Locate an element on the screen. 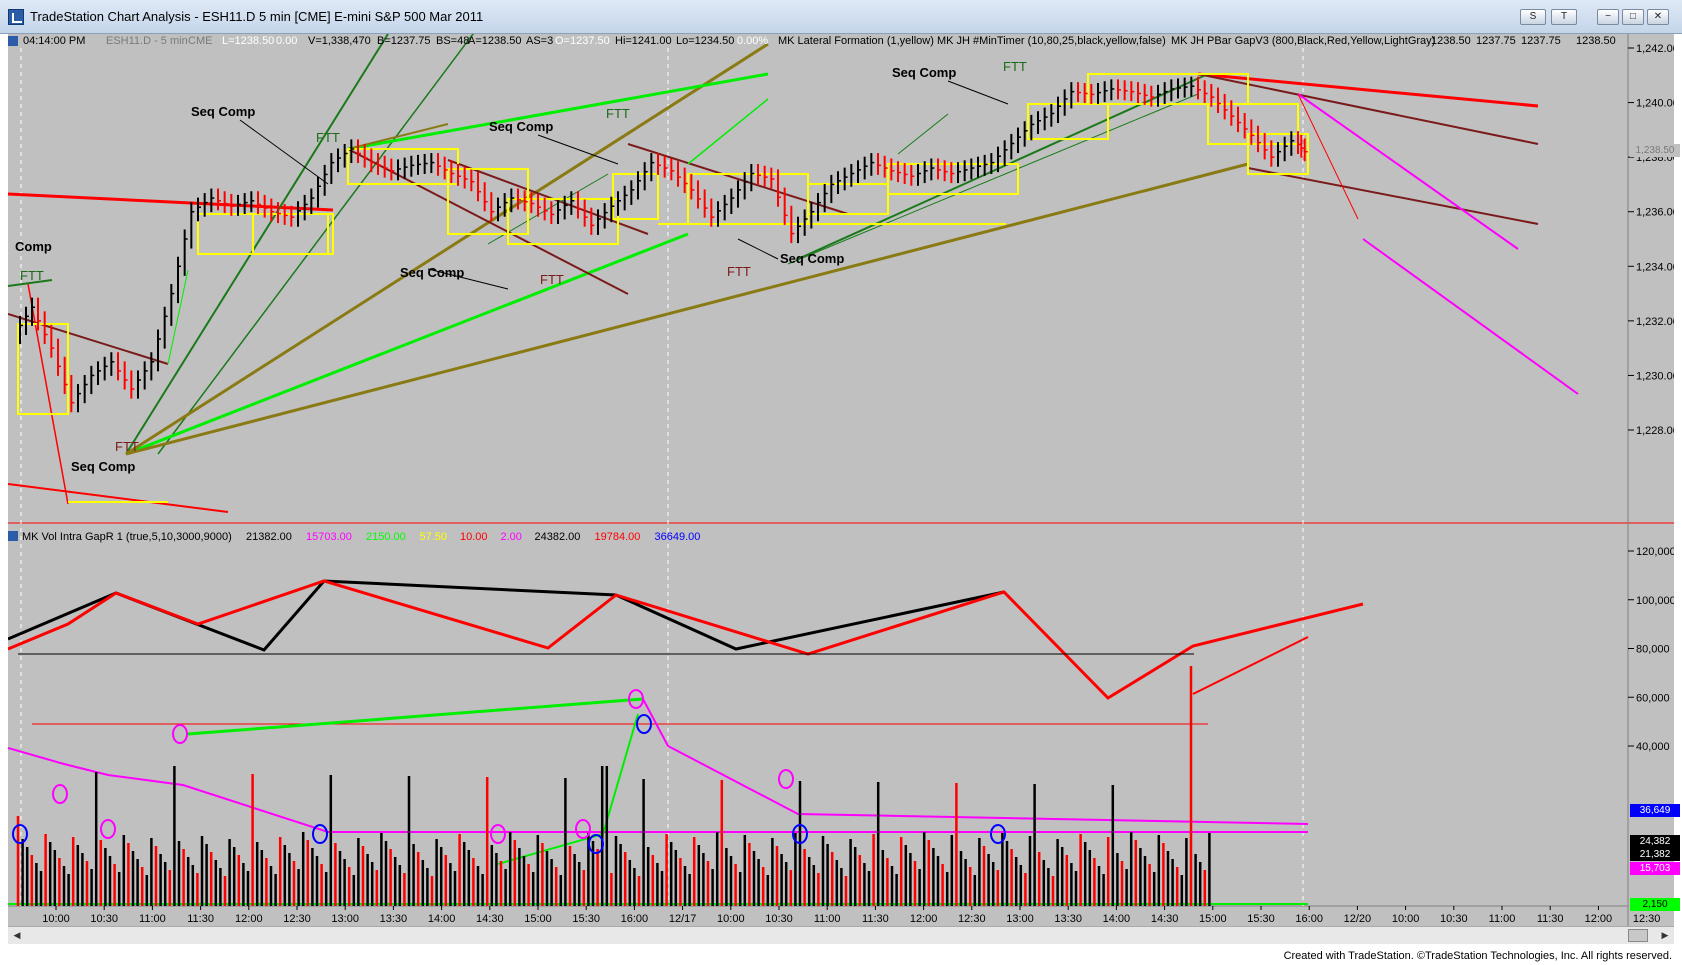 This screenshot has width=1682, height=965. scroll-right-arrow-icon: ▶ is located at coordinates (1665, 935).